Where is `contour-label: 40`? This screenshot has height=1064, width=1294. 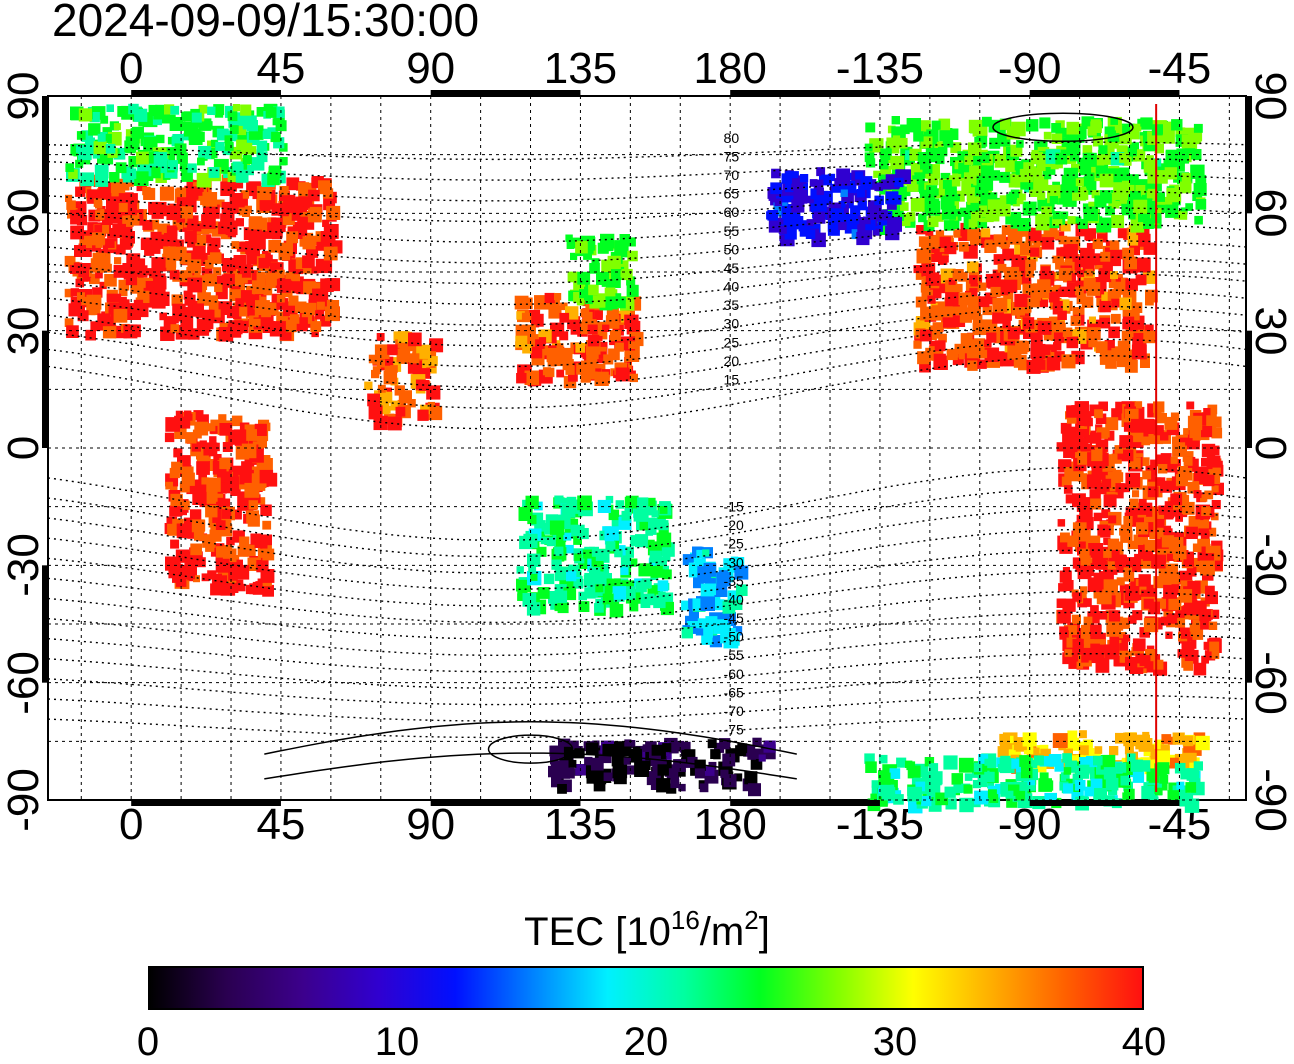
contour-label: 40 is located at coordinates (732, 287).